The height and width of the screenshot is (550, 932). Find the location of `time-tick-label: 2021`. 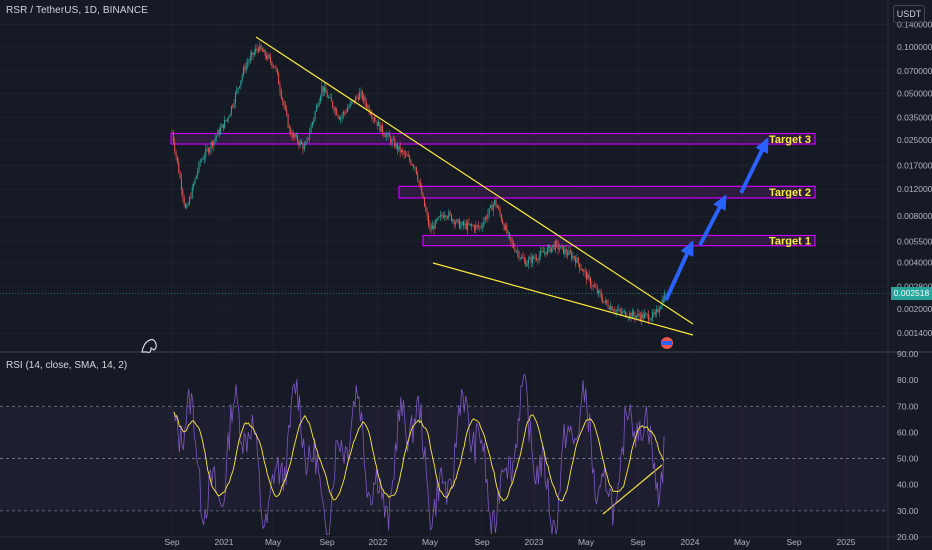

time-tick-label: 2021 is located at coordinates (224, 542).